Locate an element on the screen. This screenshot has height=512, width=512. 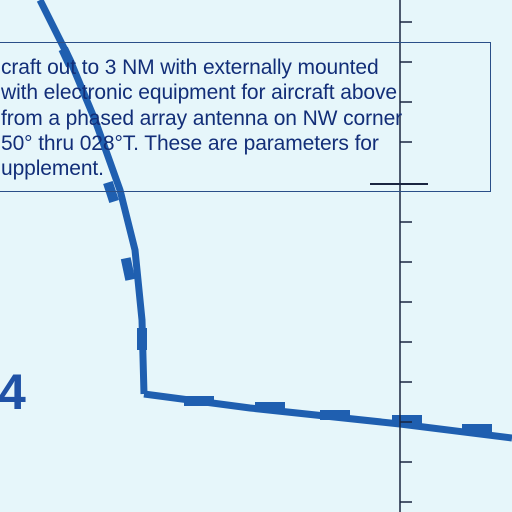
meridian-tick-scale is located at coordinates (399, 256).